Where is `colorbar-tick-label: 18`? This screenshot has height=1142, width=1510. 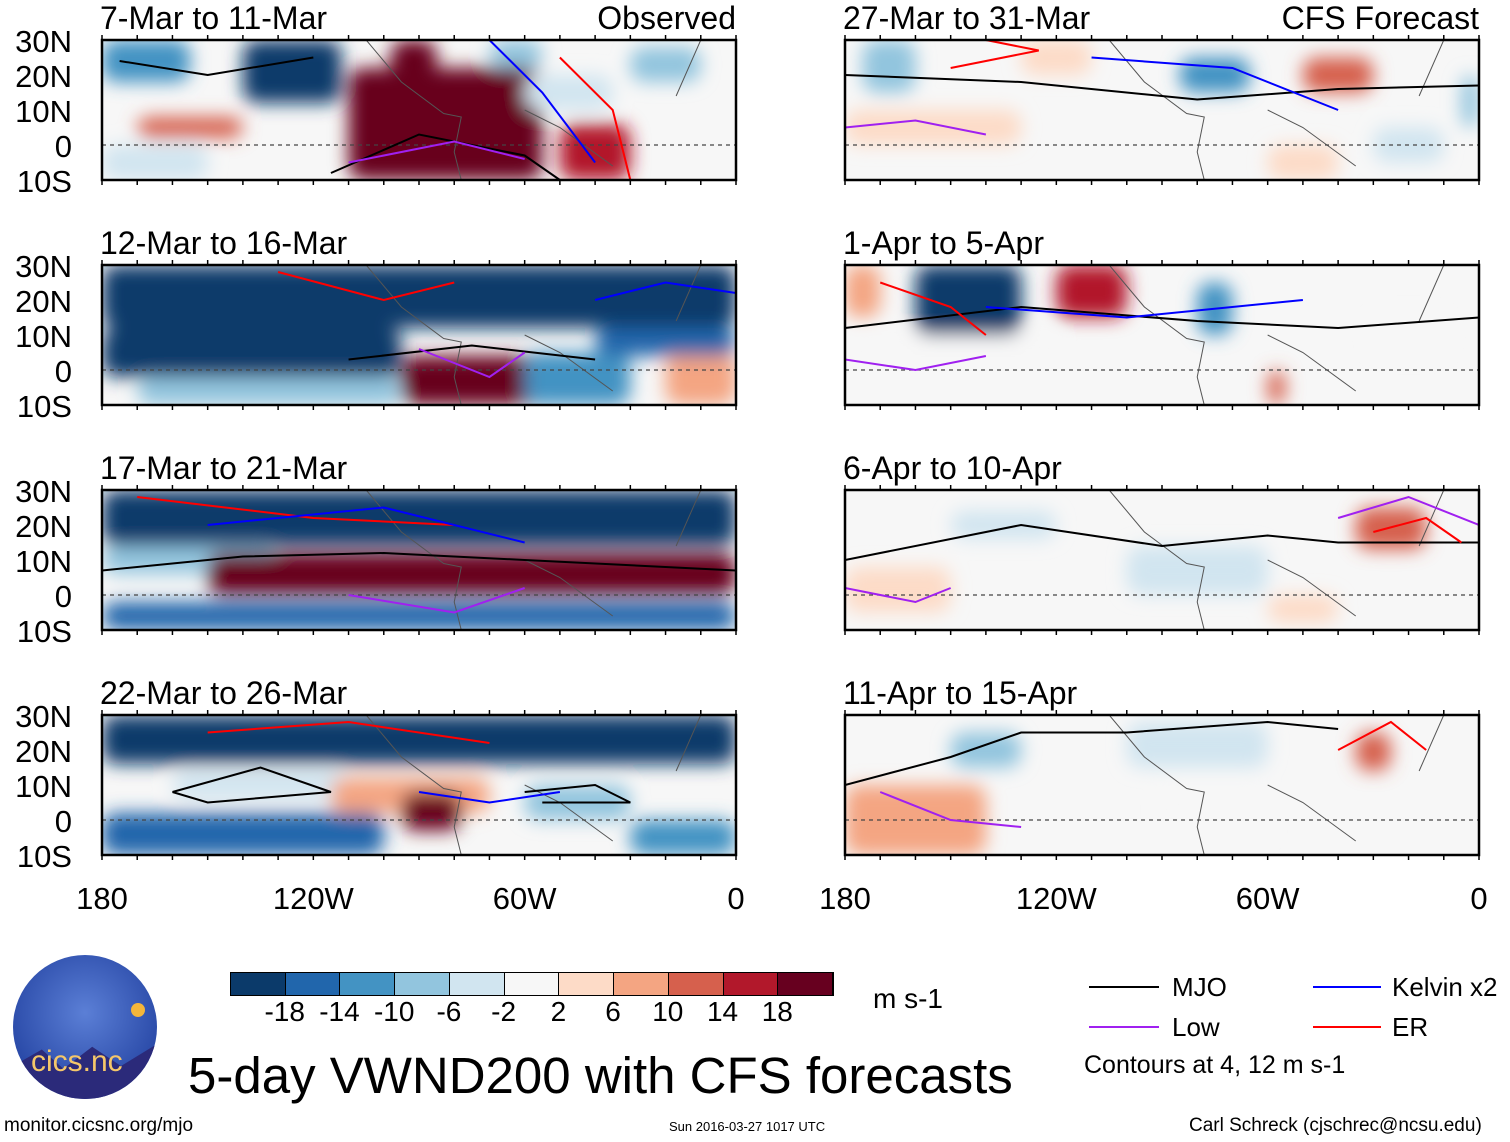 colorbar-tick-label: 18 is located at coordinates (777, 1011).